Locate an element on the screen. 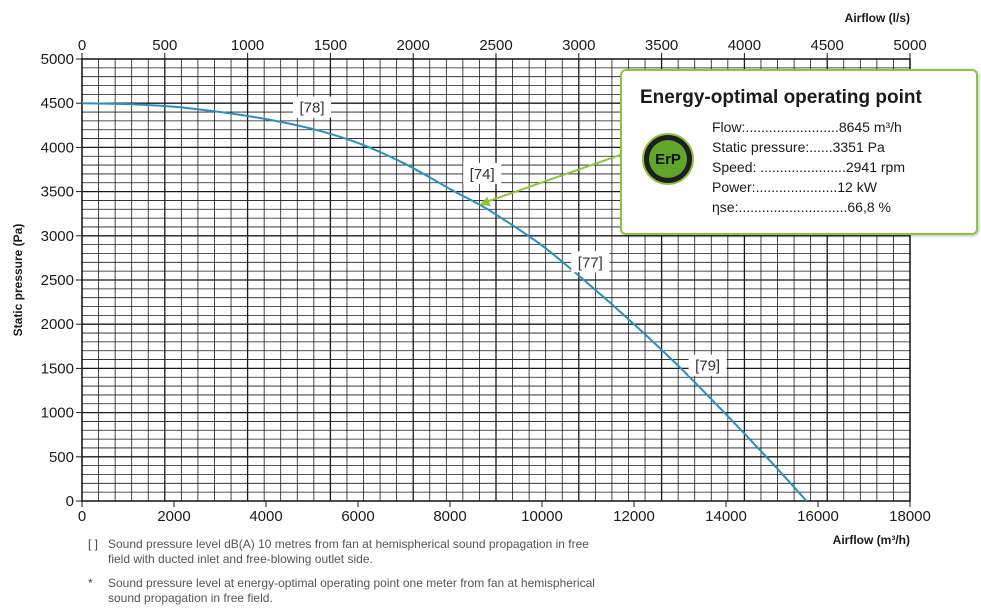 This screenshot has height=615, width=981. x-tick-label: 14000 is located at coordinates (726, 516).